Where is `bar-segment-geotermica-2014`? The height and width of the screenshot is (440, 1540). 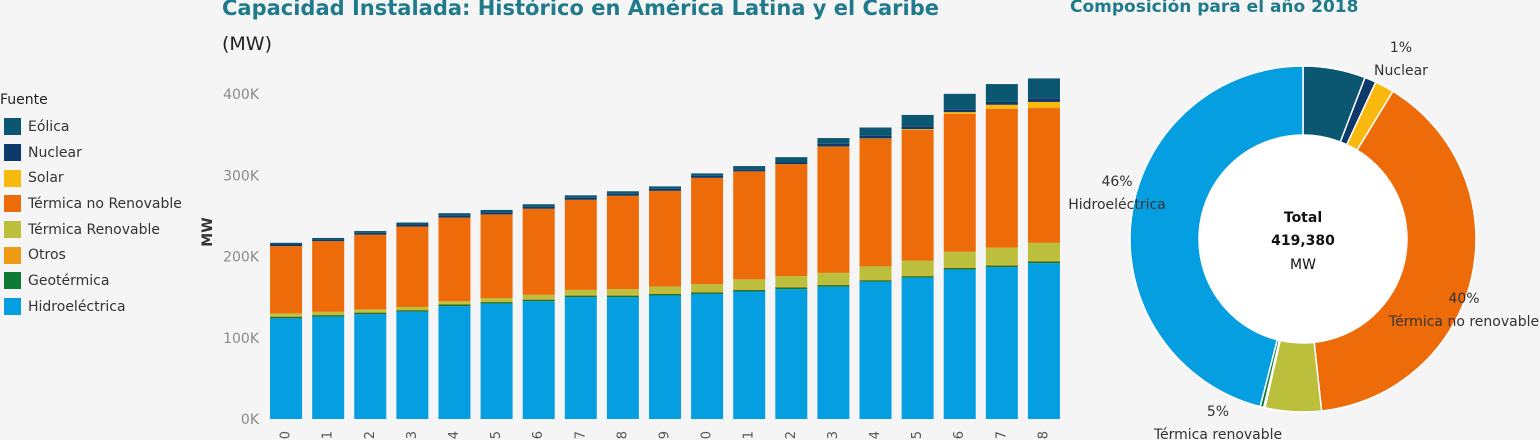 bar-segment-geotermica-2014 is located at coordinates (875, 281).